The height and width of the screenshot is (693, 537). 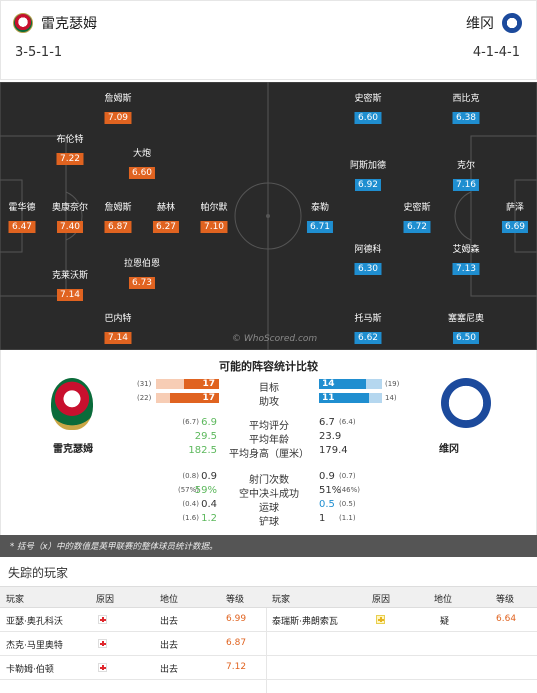 I want to click on away-bar-par: 14), so click(x=391, y=398).